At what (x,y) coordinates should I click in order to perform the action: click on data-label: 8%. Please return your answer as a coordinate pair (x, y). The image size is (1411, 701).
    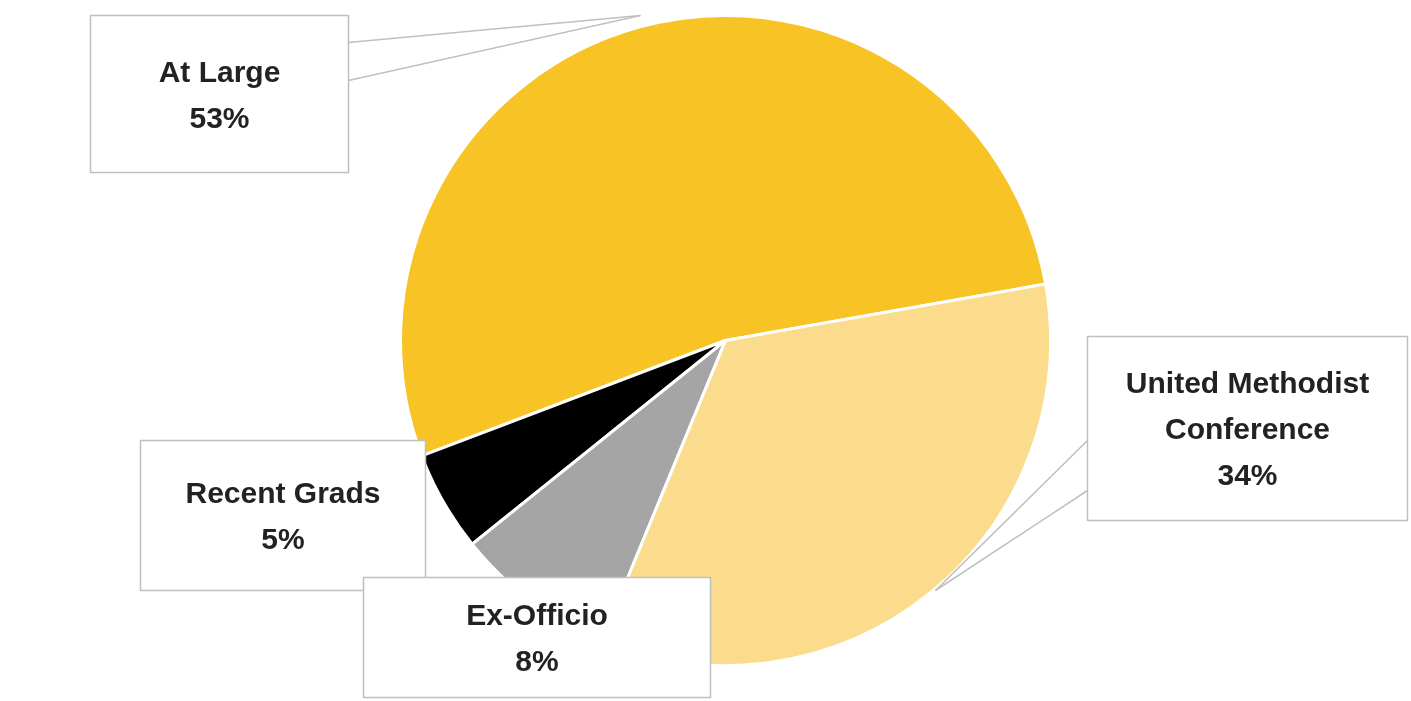
    Looking at the image, I should click on (537, 660).